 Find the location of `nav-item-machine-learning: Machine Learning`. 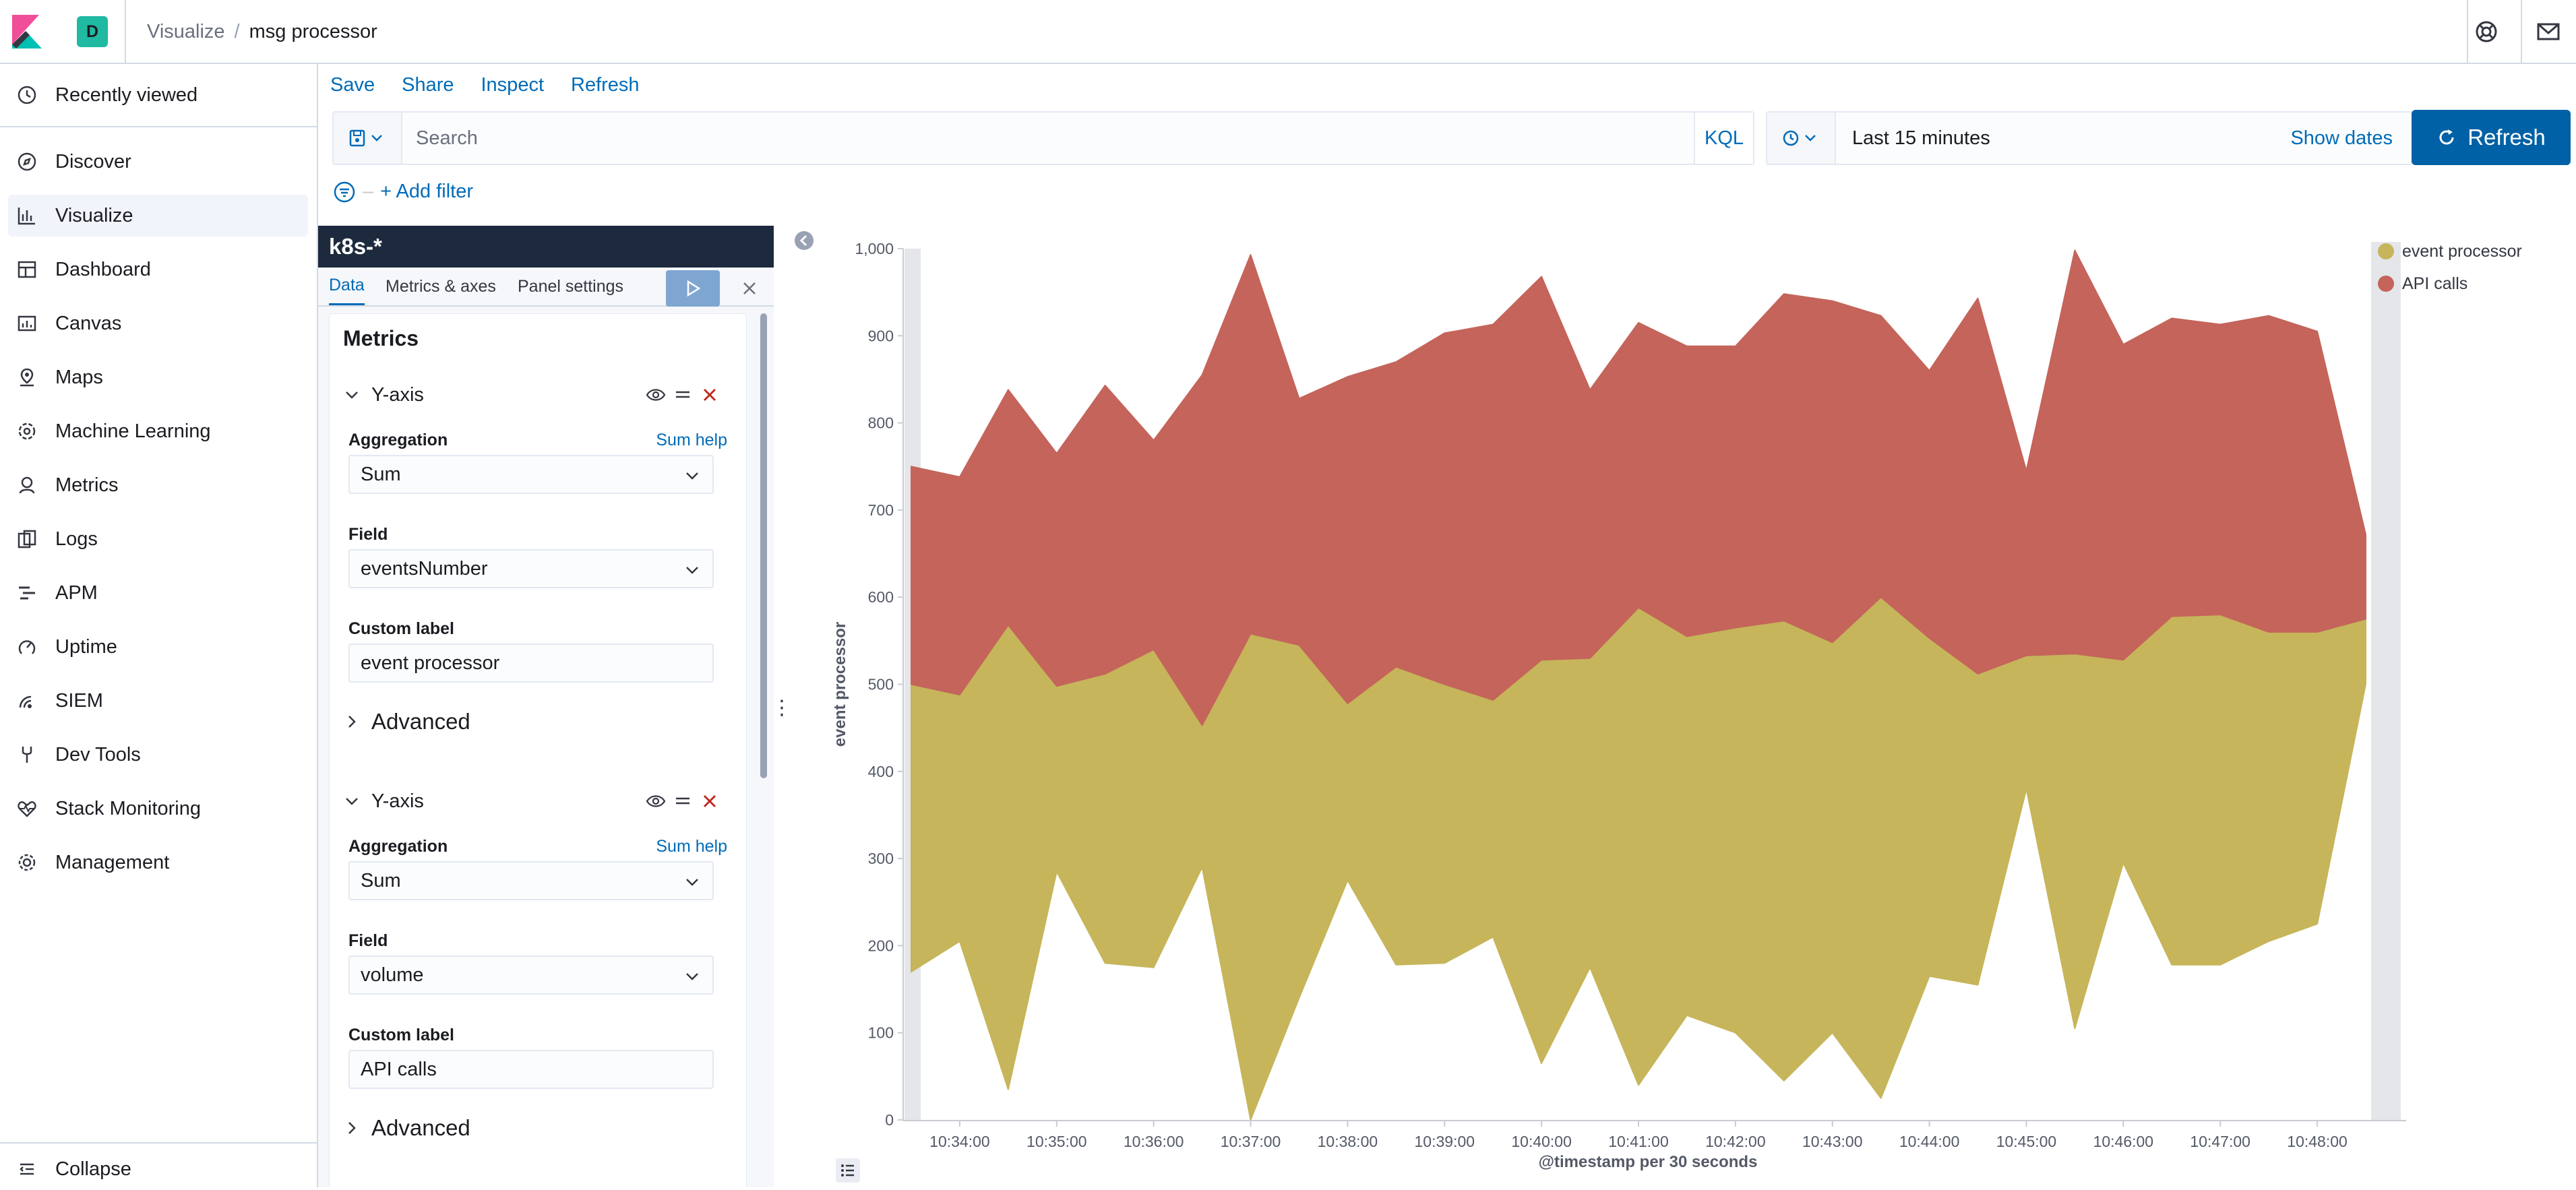

nav-item-machine-learning: Machine Learning is located at coordinates (158, 431).